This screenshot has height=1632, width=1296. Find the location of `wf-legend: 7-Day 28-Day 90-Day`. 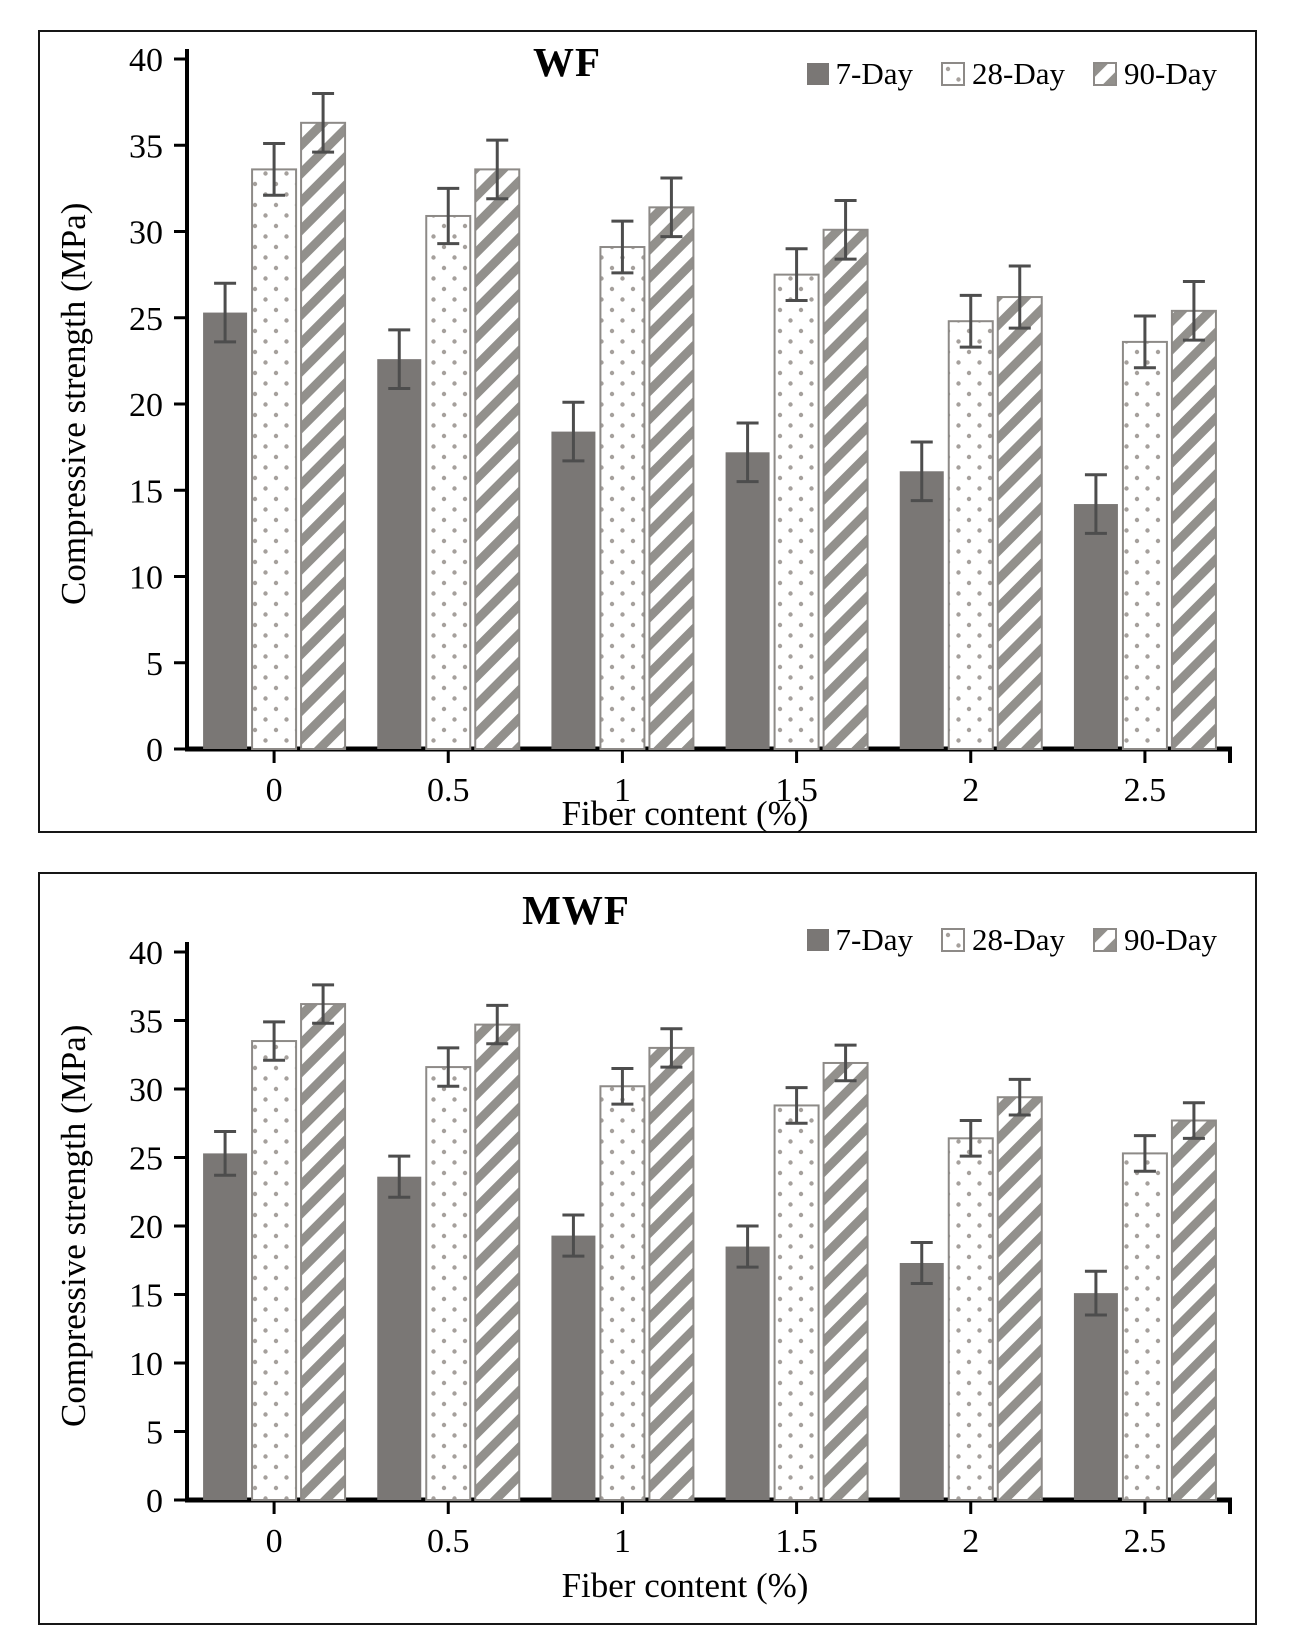

wf-legend: 7-Day 28-Day 90-Day is located at coordinates (1011, 74).